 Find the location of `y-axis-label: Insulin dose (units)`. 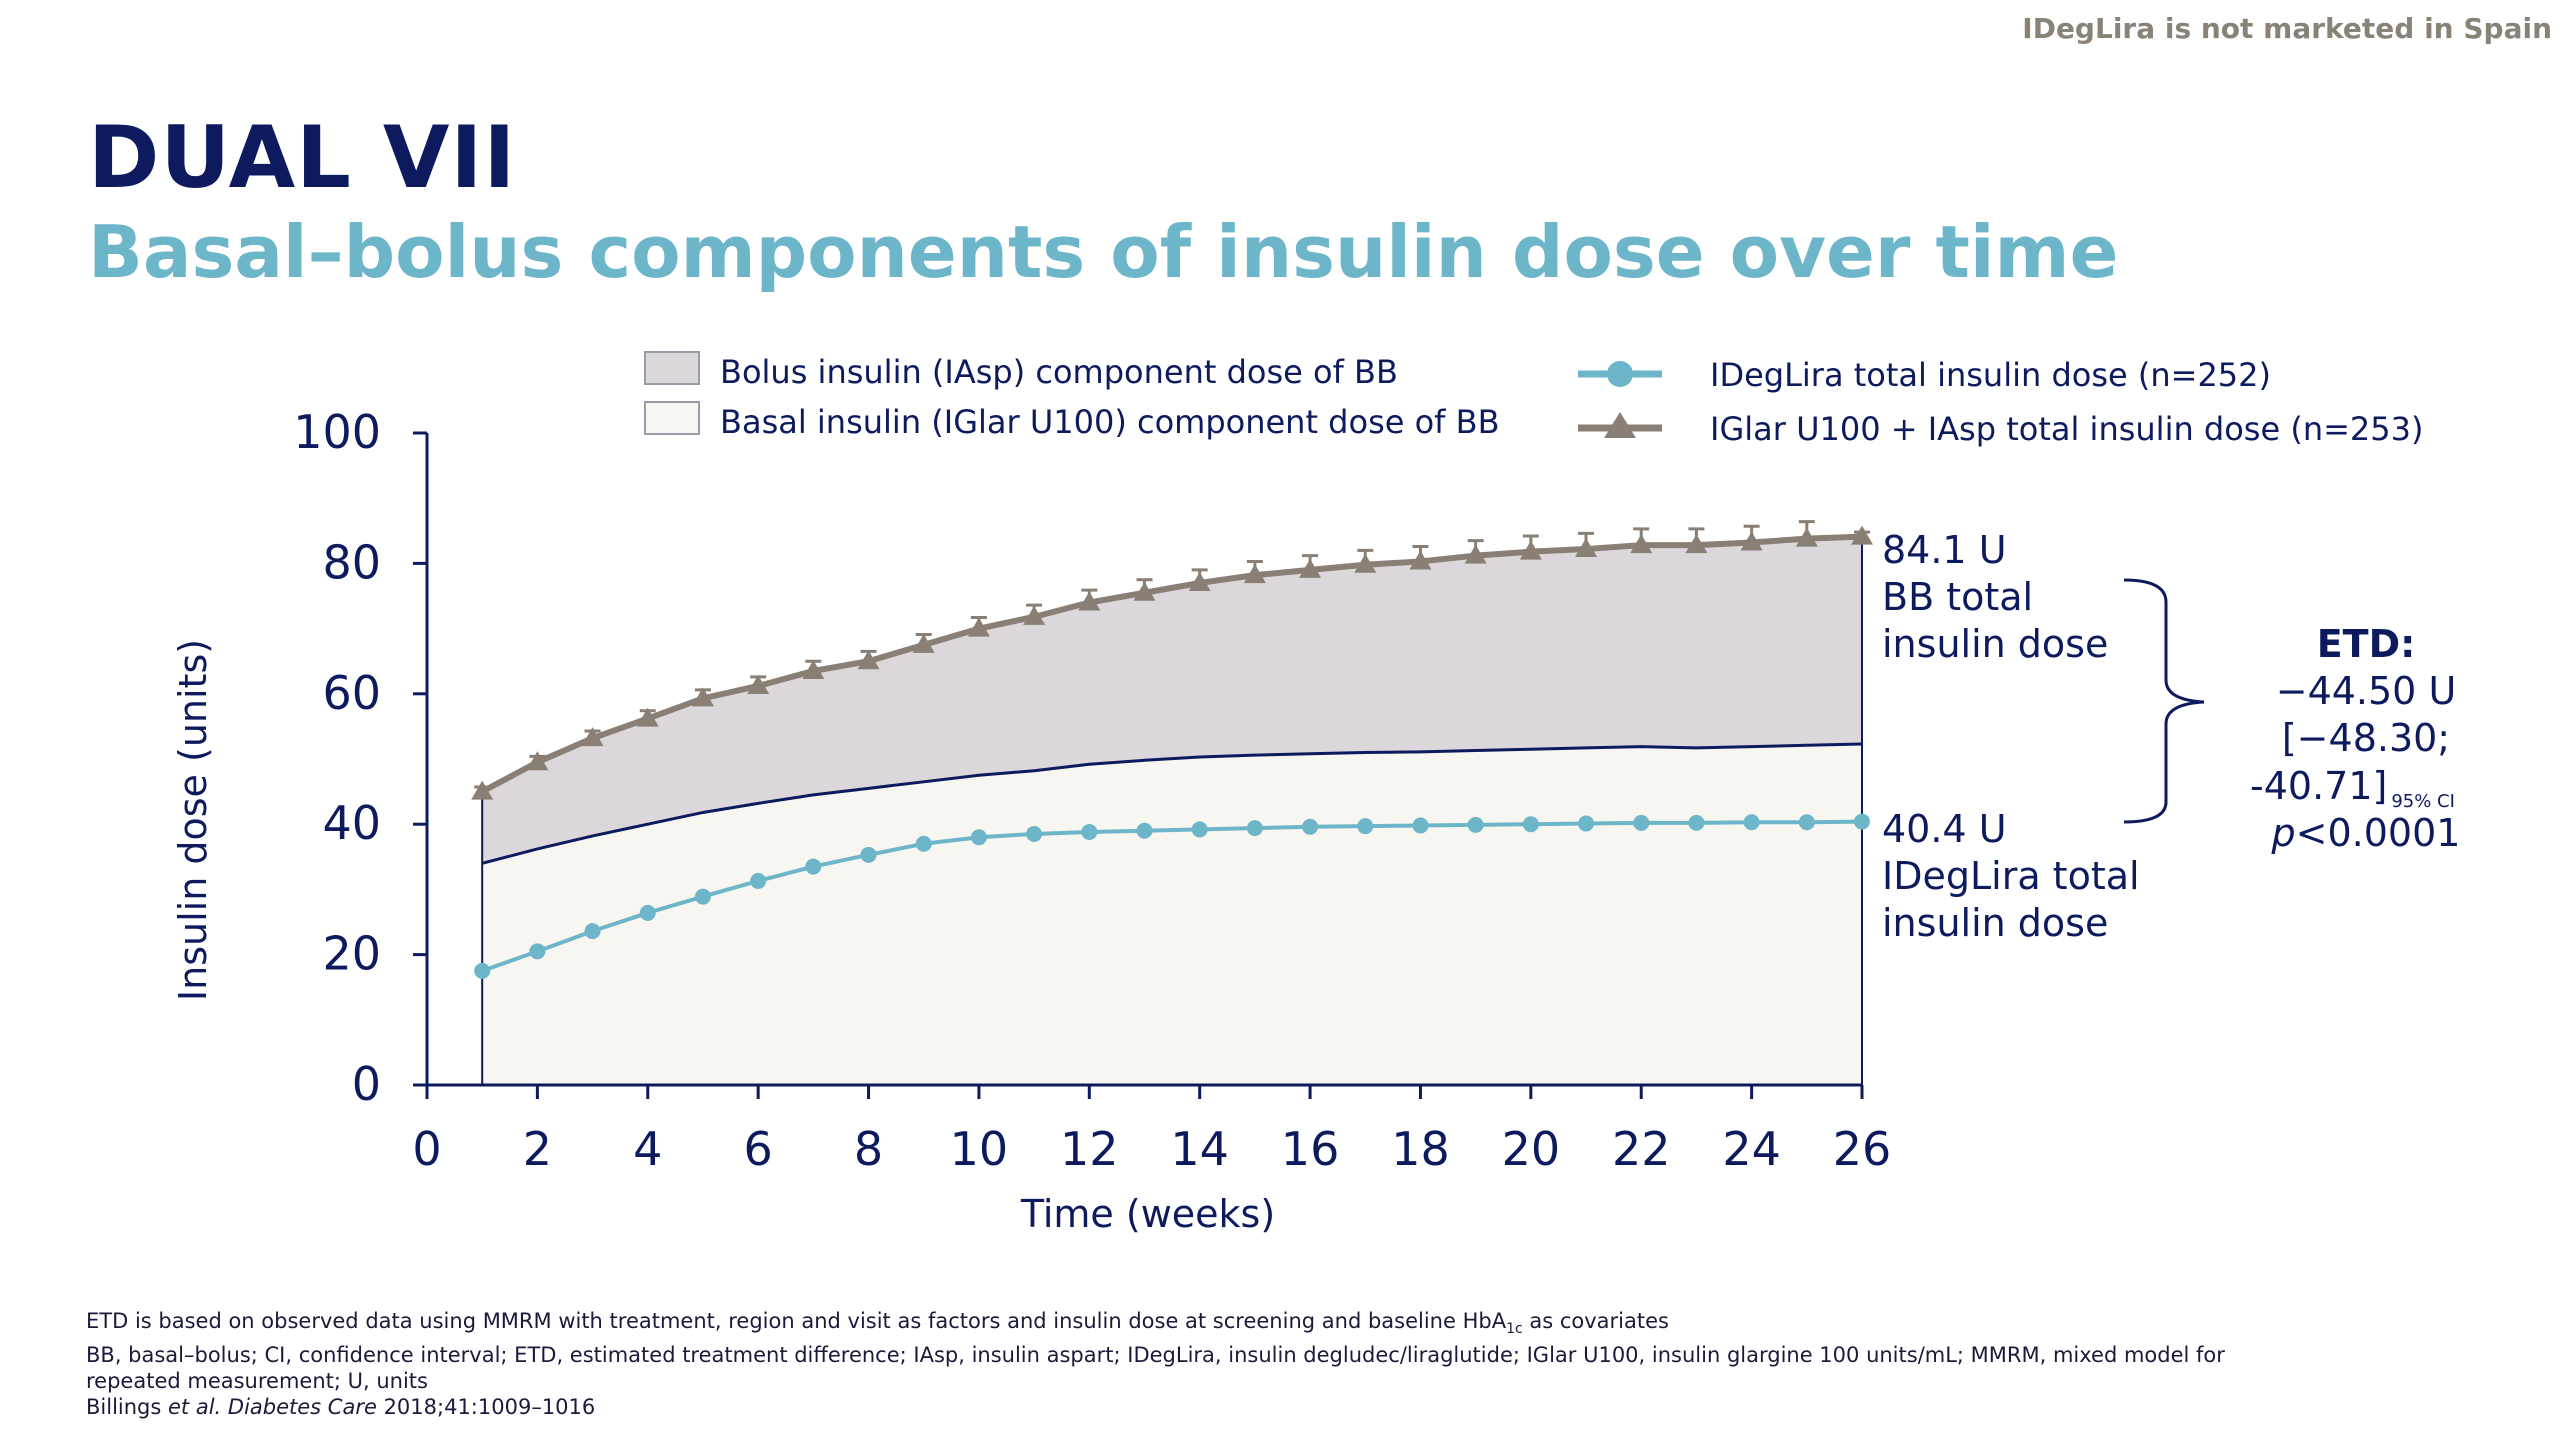

y-axis-label: Insulin dose (units) is located at coordinates (193, 820).